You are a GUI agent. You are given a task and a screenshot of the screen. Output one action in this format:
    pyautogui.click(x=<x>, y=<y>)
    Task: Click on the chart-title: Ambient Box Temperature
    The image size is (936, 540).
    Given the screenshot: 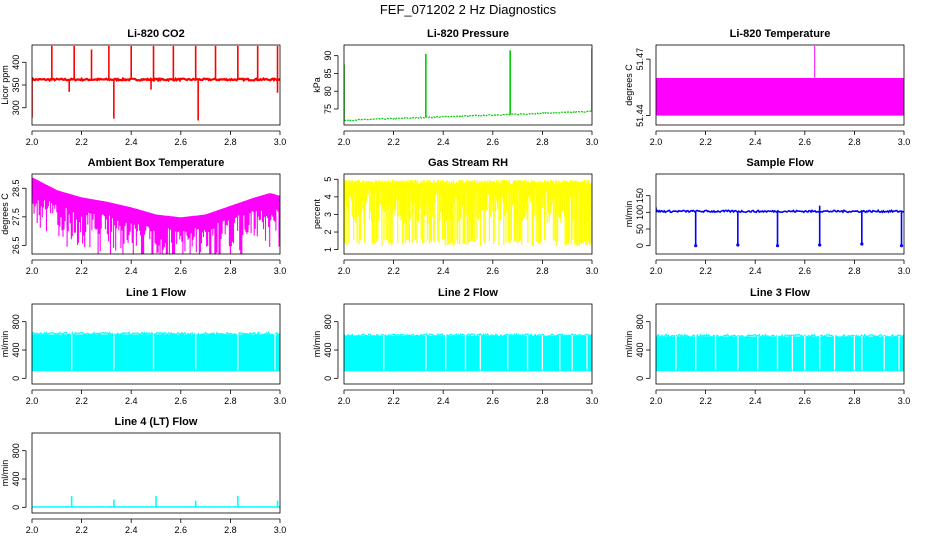 What is the action you would take?
    pyautogui.click(x=156, y=163)
    